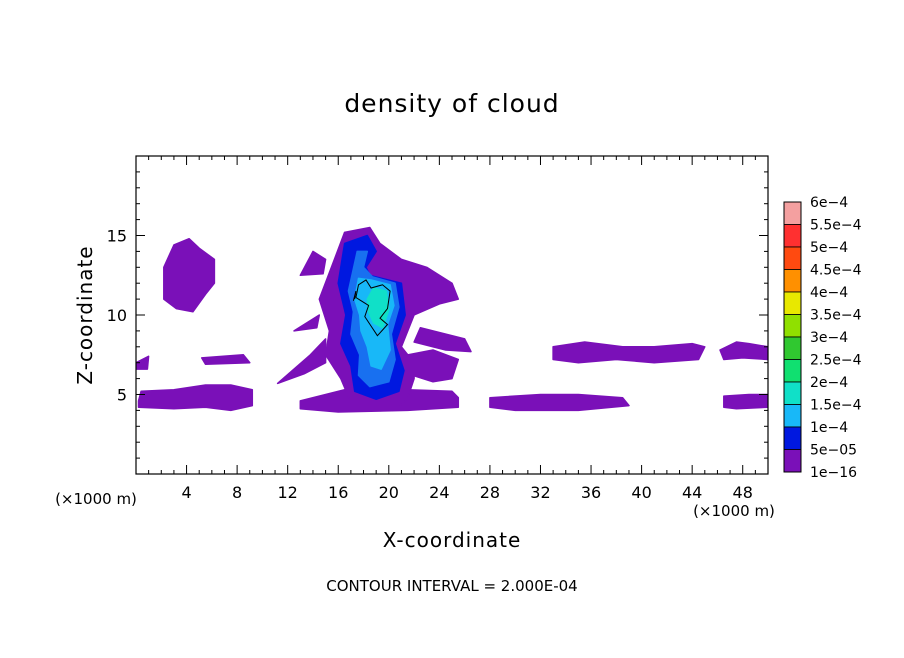 The height and width of the screenshot is (658, 904). Describe the element at coordinates (734, 511) in the screenshot. I see `x-unit-label-right: (×1000 m)` at that location.